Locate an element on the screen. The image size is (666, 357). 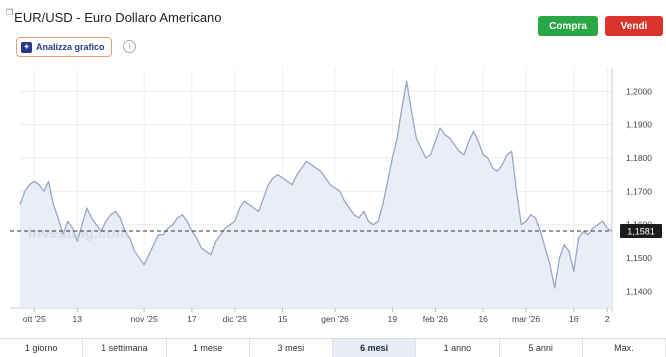
x-tick-label: dic '25 is located at coordinates (235, 319).